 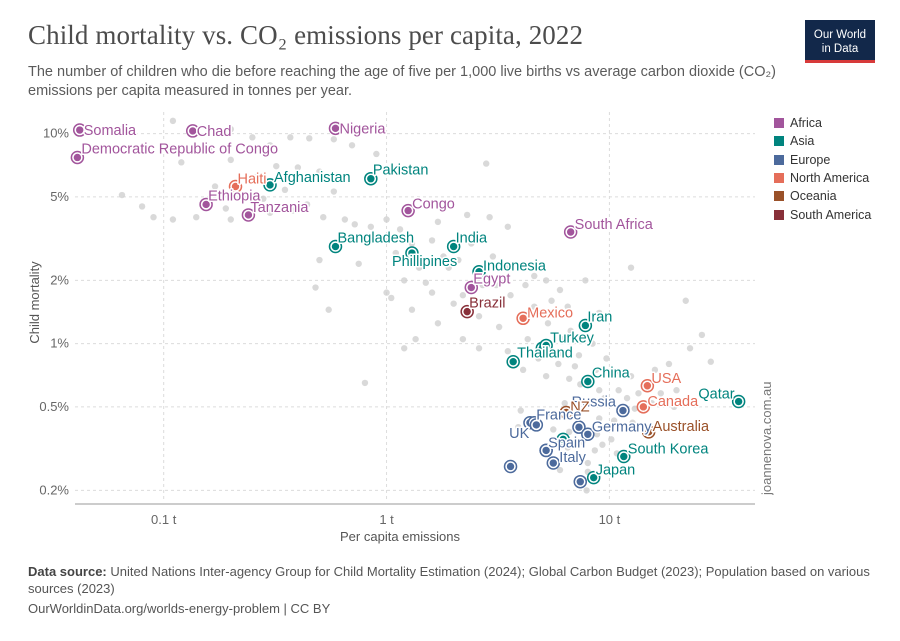 What do you see at coordinates (234, 196) in the screenshot?
I see `point-label: Ethiopia` at bounding box center [234, 196].